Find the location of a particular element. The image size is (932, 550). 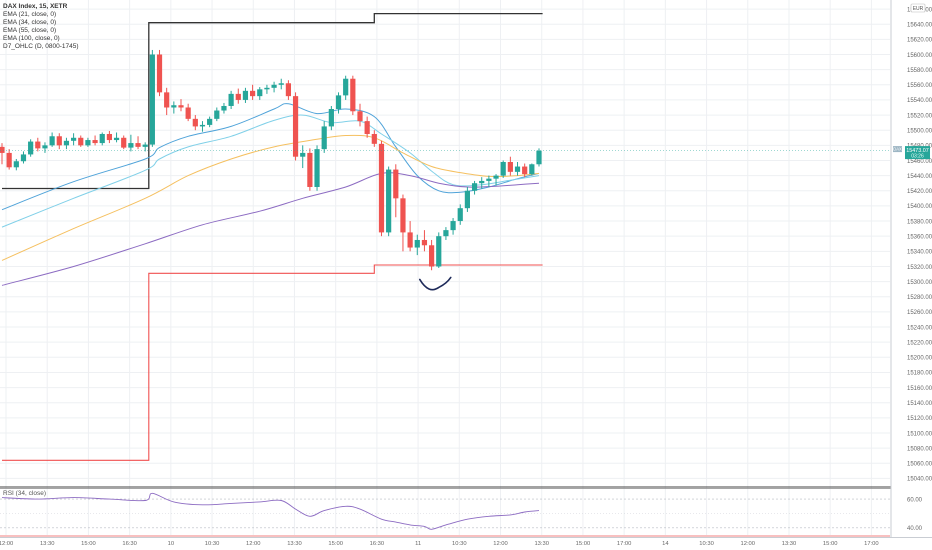

time-tick-label: 11 is located at coordinates (418, 544).